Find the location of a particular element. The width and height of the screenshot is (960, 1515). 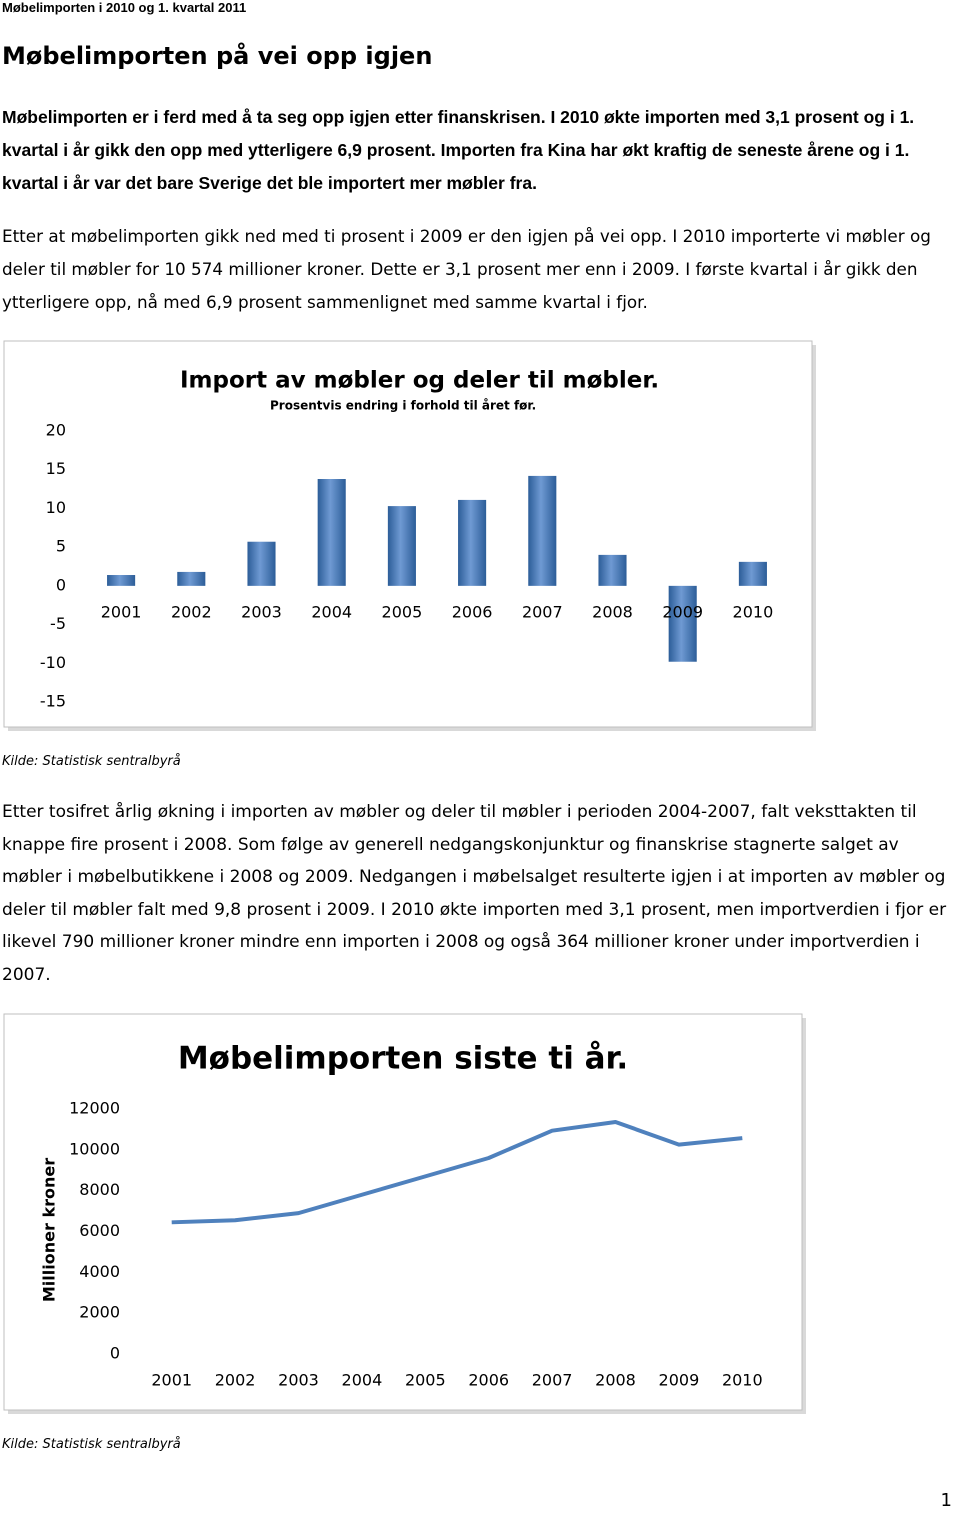

page-number: 1 is located at coordinates (946, 1500).